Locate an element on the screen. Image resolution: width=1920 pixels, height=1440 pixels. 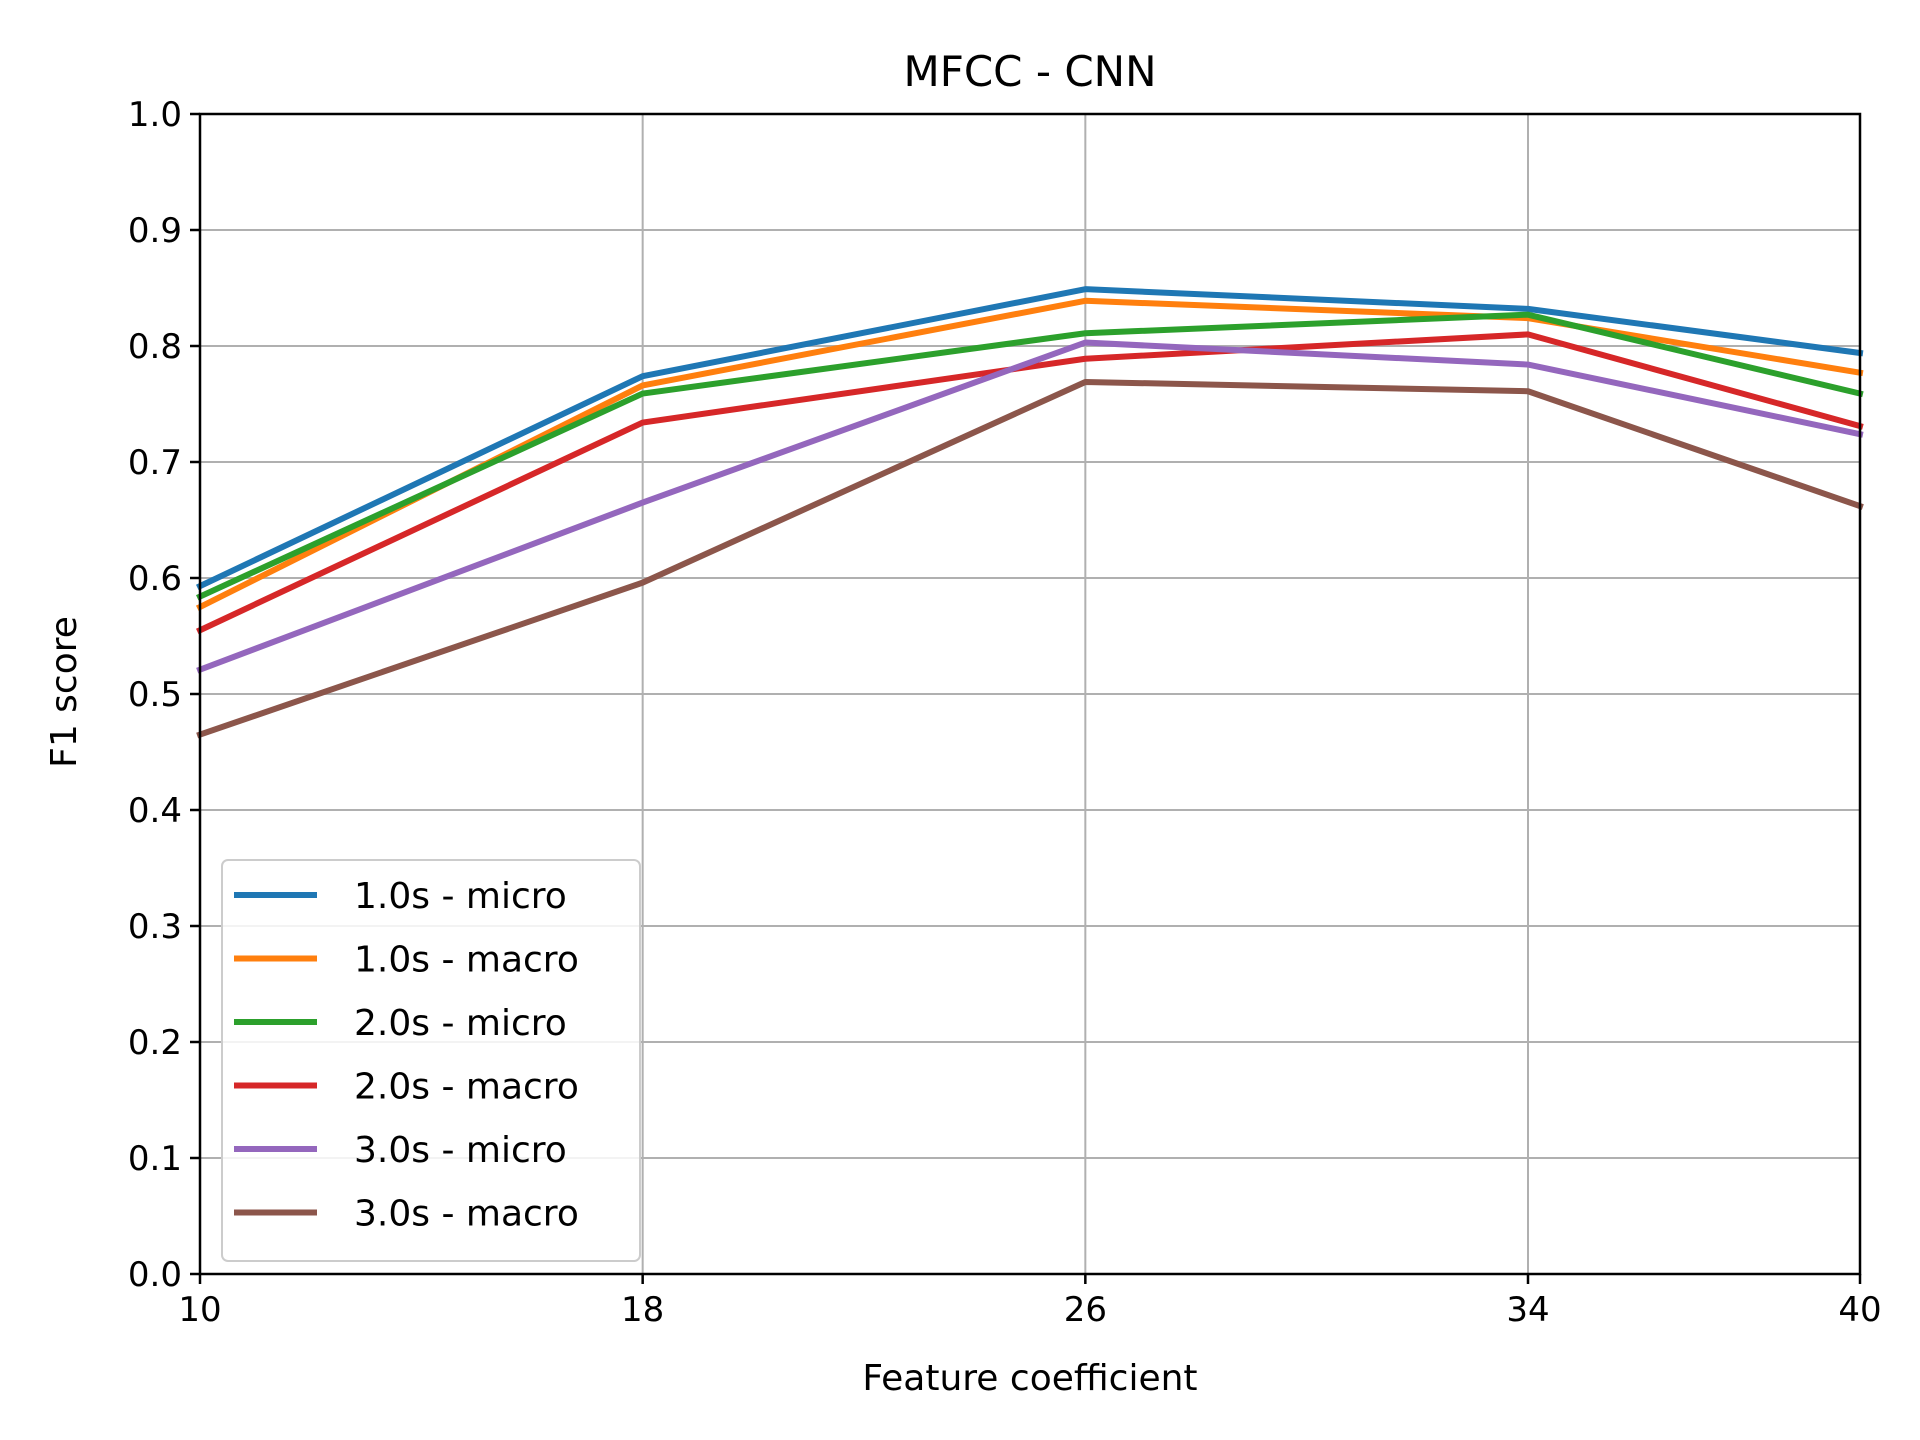
legend-label: 3.0s - macro is located at coordinates (466, 1214).